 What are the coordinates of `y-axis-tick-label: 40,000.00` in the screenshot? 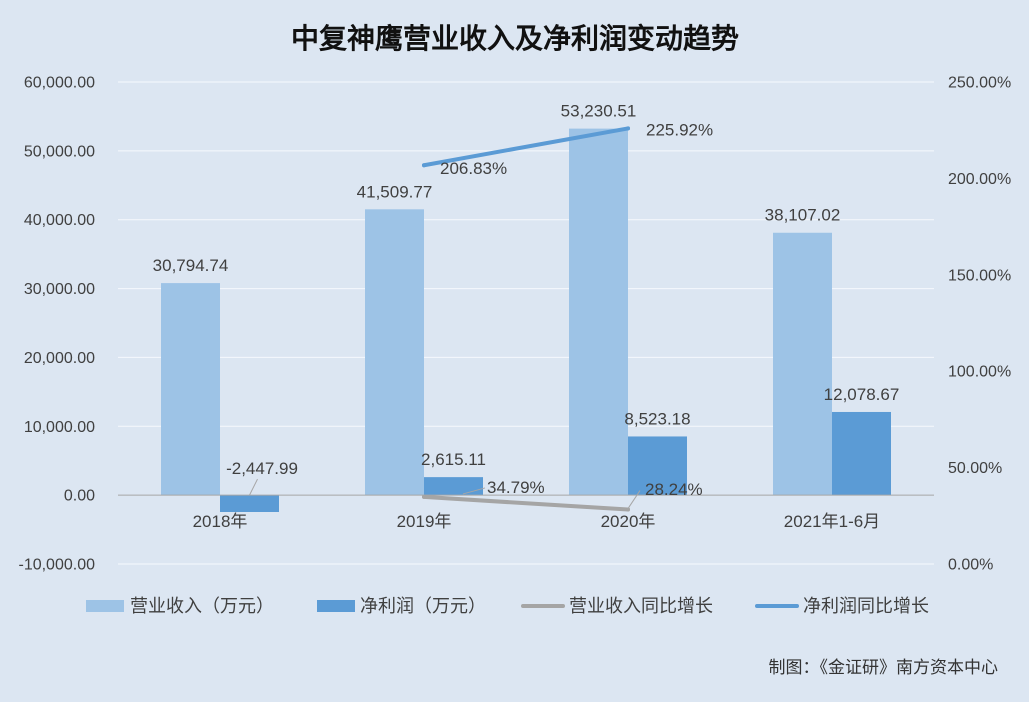 It's located at (59, 220).